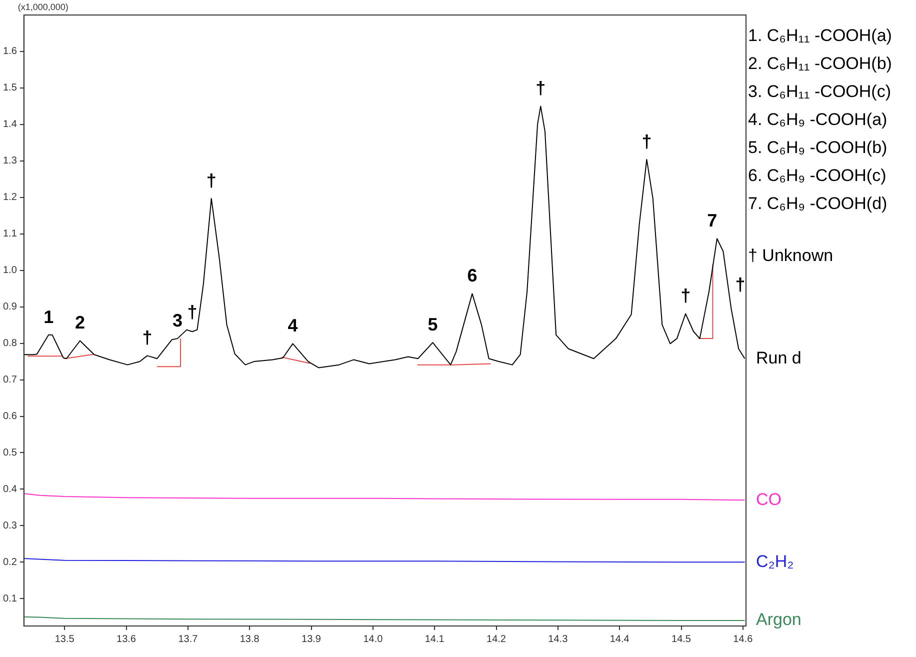 This screenshot has height=657, width=916. Describe the element at coordinates (250, 639) in the screenshot. I see `x-tick-label: 13.8` at that location.